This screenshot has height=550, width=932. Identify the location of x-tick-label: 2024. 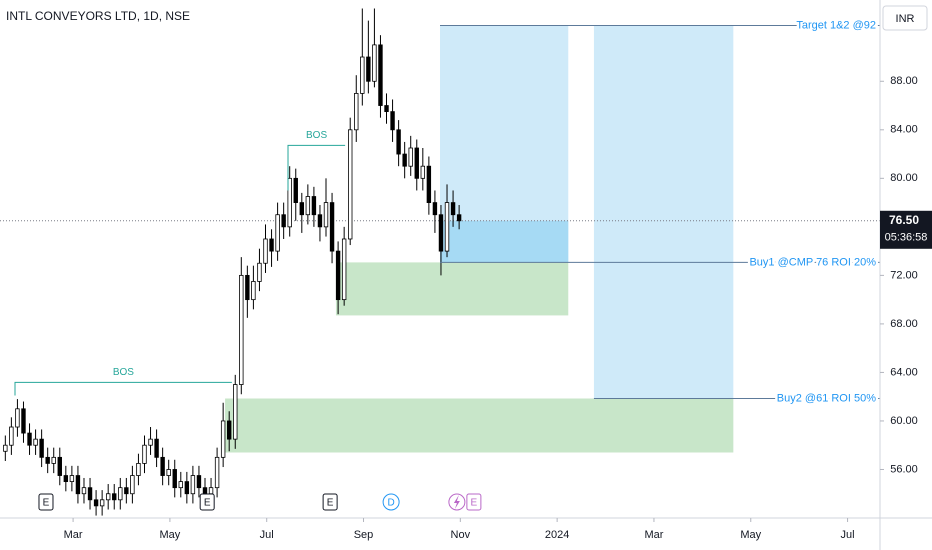
(557, 535).